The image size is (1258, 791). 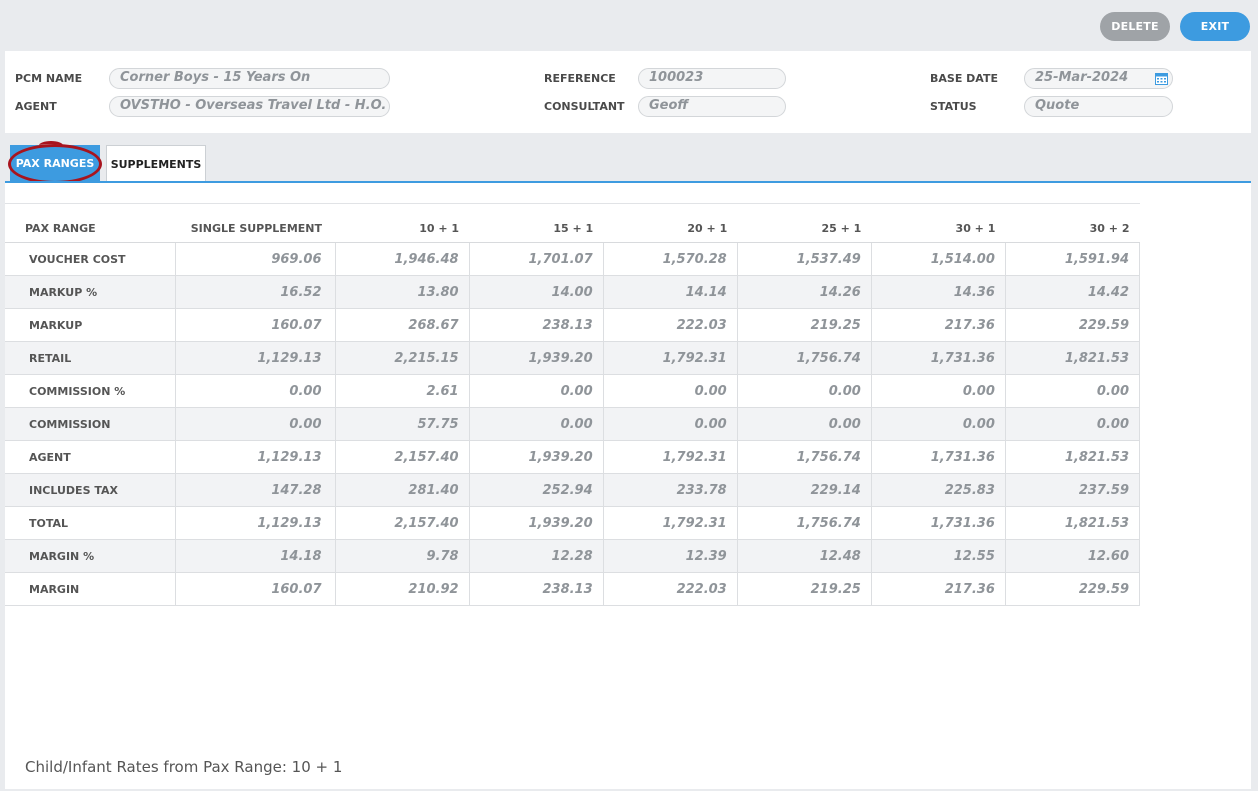 What do you see at coordinates (1073, 556) in the screenshot?
I see `table-cell: 12.60` at bounding box center [1073, 556].